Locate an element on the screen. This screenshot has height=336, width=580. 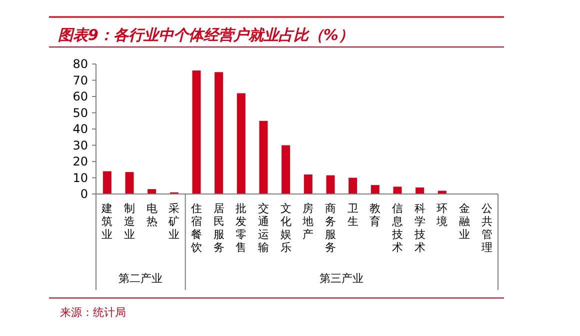
chart-title: 图表9：各行业中个体经营户就业占比（%） is located at coordinates (206, 35).